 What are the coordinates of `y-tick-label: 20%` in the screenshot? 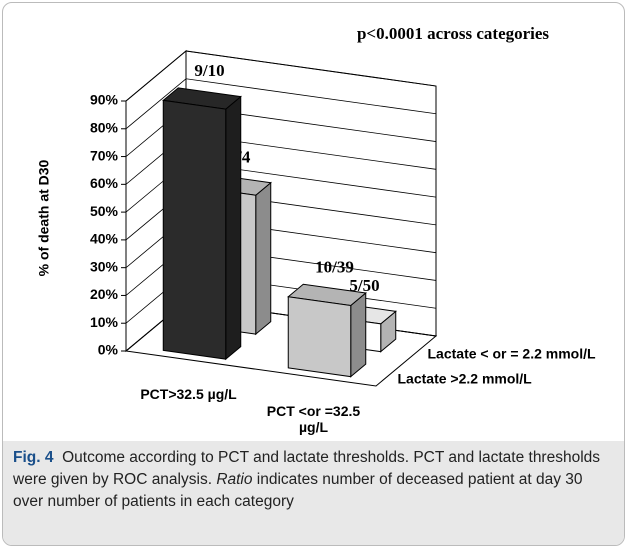 It's located at (104, 294).